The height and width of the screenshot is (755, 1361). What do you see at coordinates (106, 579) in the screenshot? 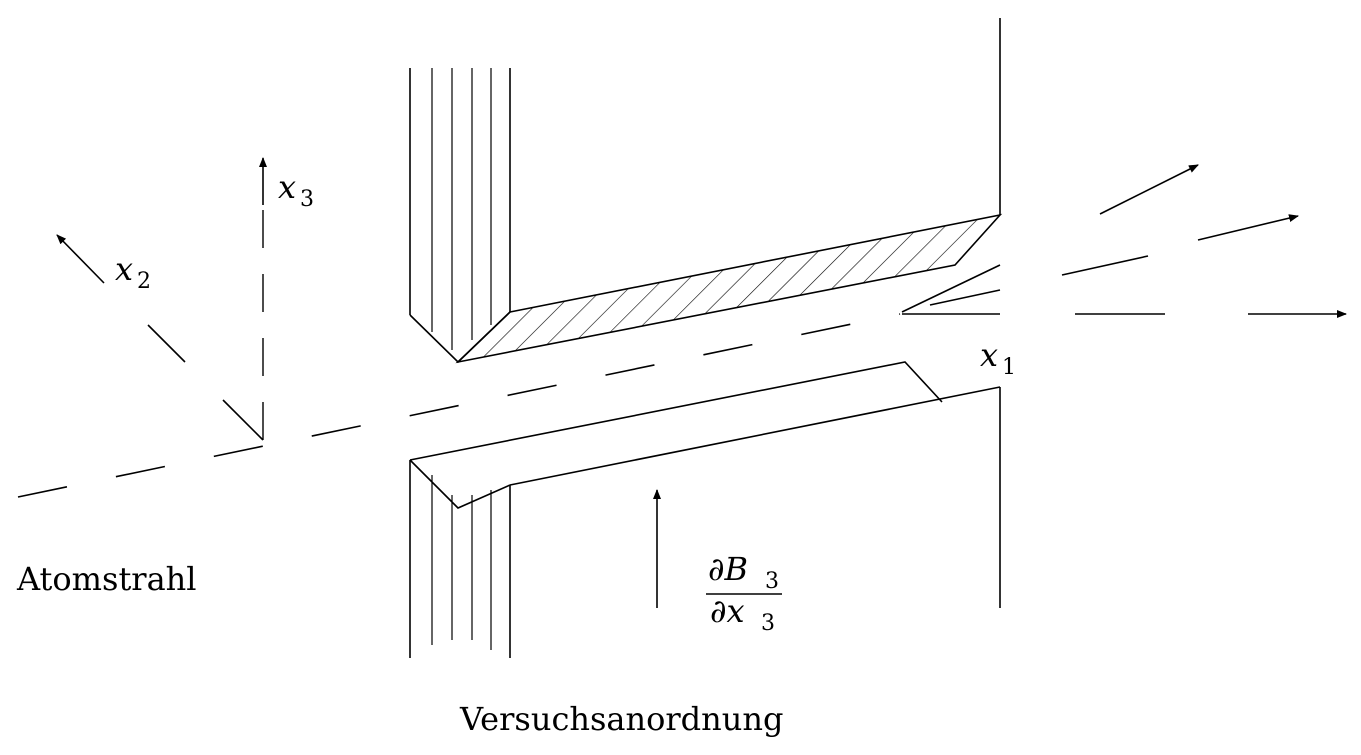
I see `beam-label: Atomstrahl` at bounding box center [106, 579].